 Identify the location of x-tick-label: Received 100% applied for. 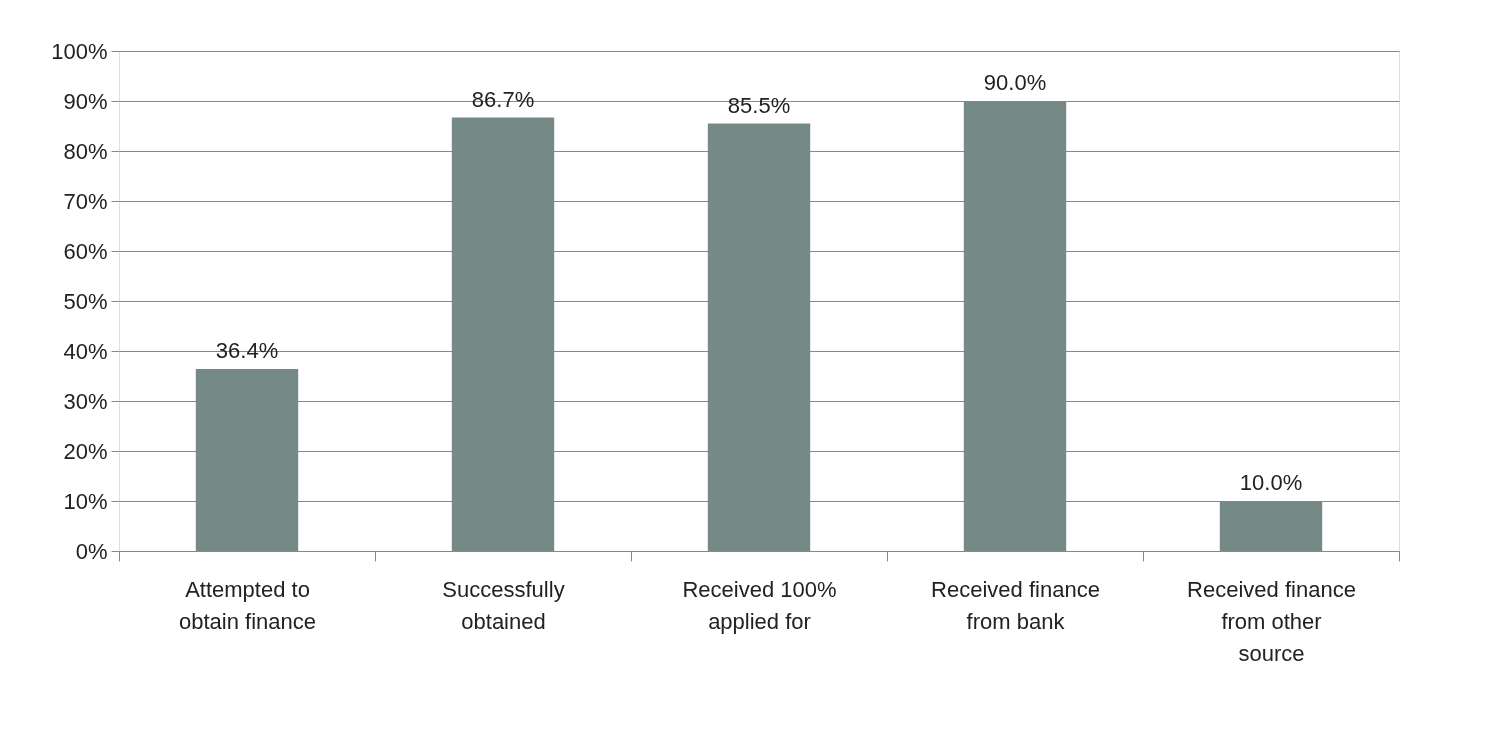
(759, 605).